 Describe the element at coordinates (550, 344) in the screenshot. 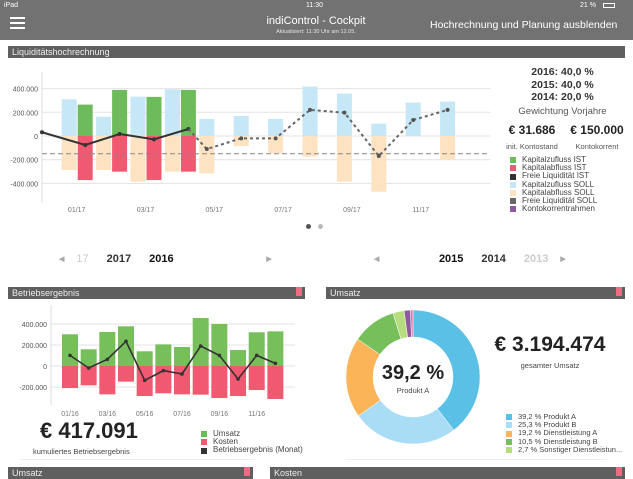

I see `total-revenue: € 3.194.474` at that location.